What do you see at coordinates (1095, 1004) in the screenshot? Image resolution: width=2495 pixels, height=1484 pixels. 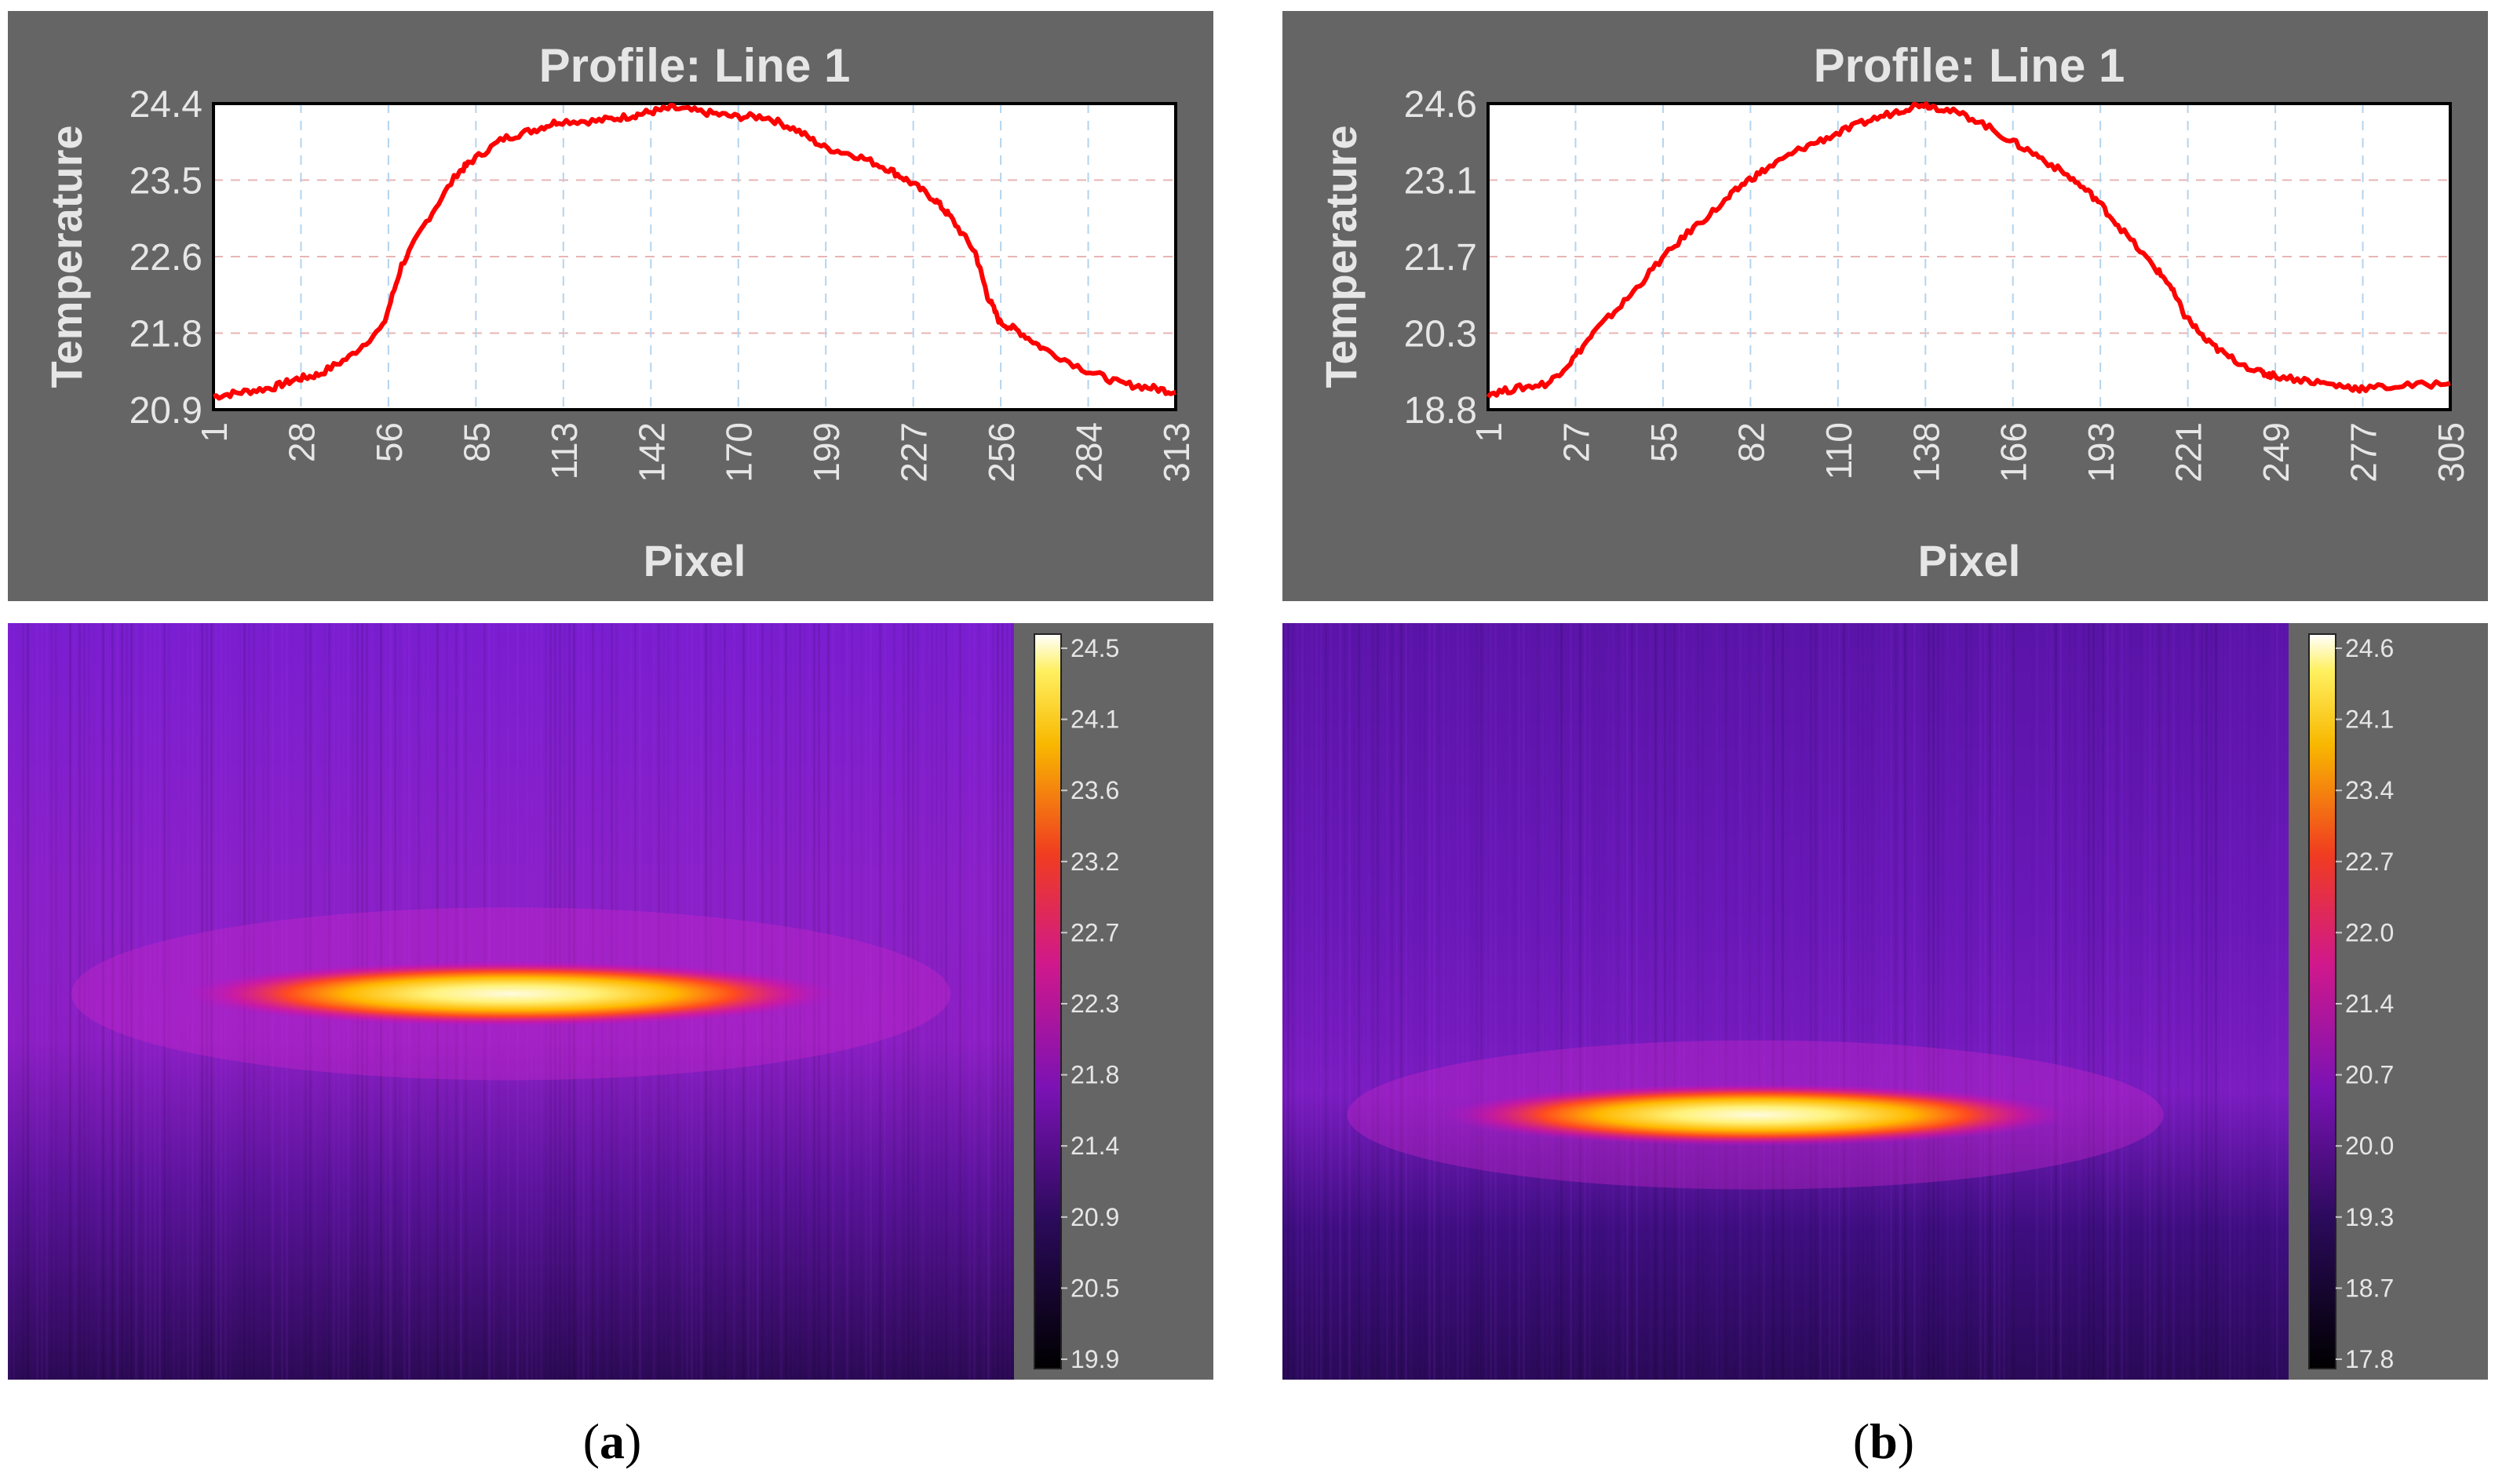 I see `colorbar-tick-label: 22.3` at bounding box center [1095, 1004].